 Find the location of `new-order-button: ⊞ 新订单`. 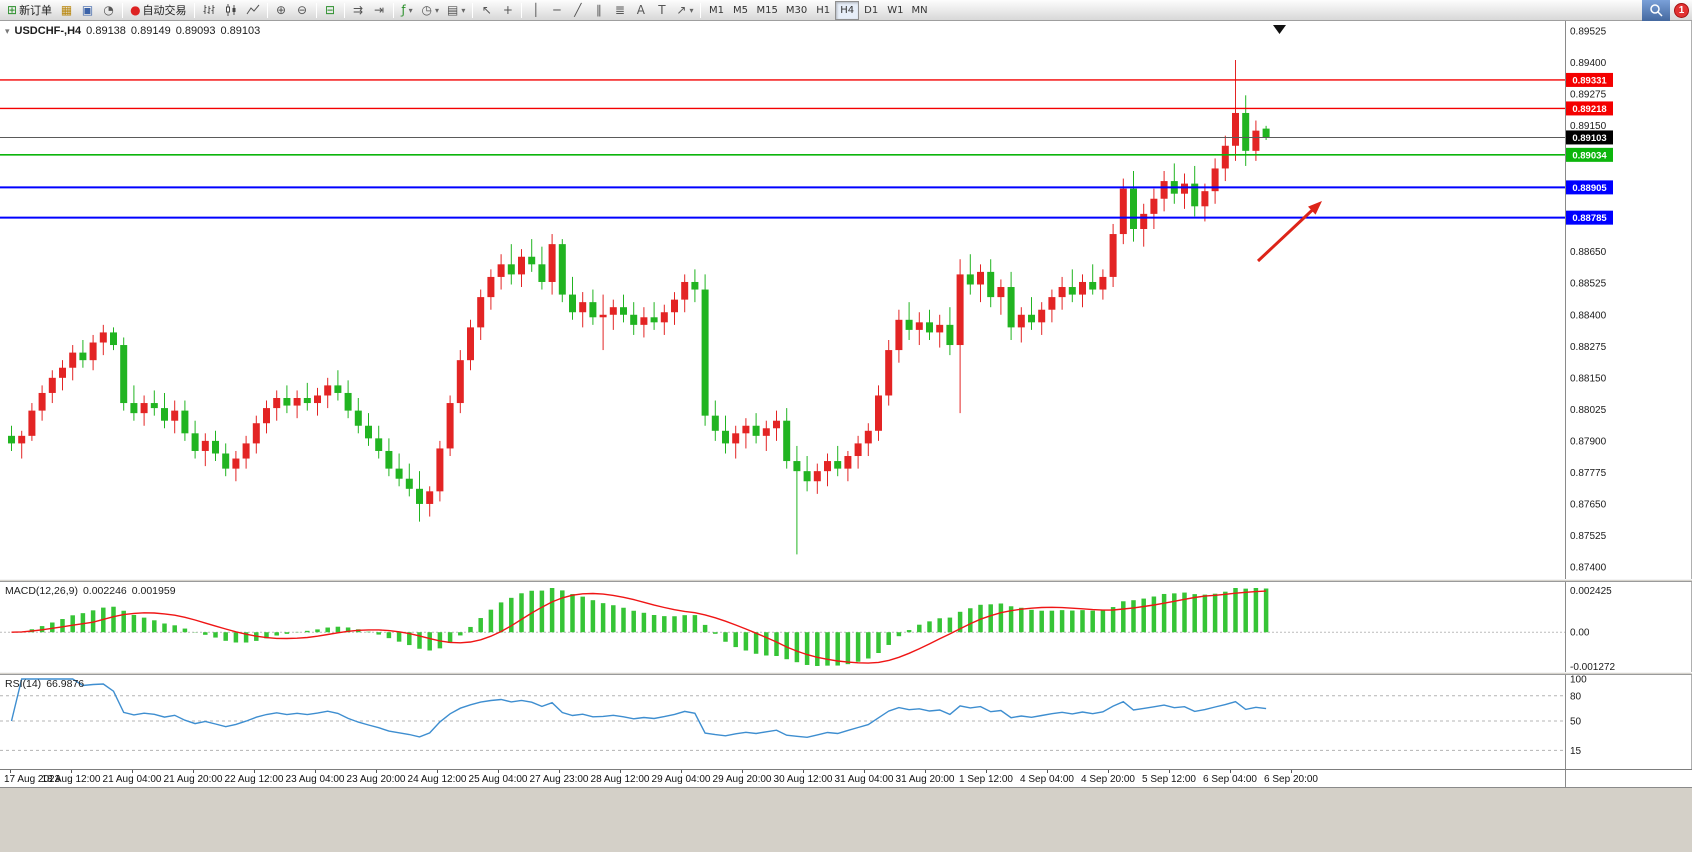

new-order-button: ⊞ 新订单 is located at coordinates (29, 10).